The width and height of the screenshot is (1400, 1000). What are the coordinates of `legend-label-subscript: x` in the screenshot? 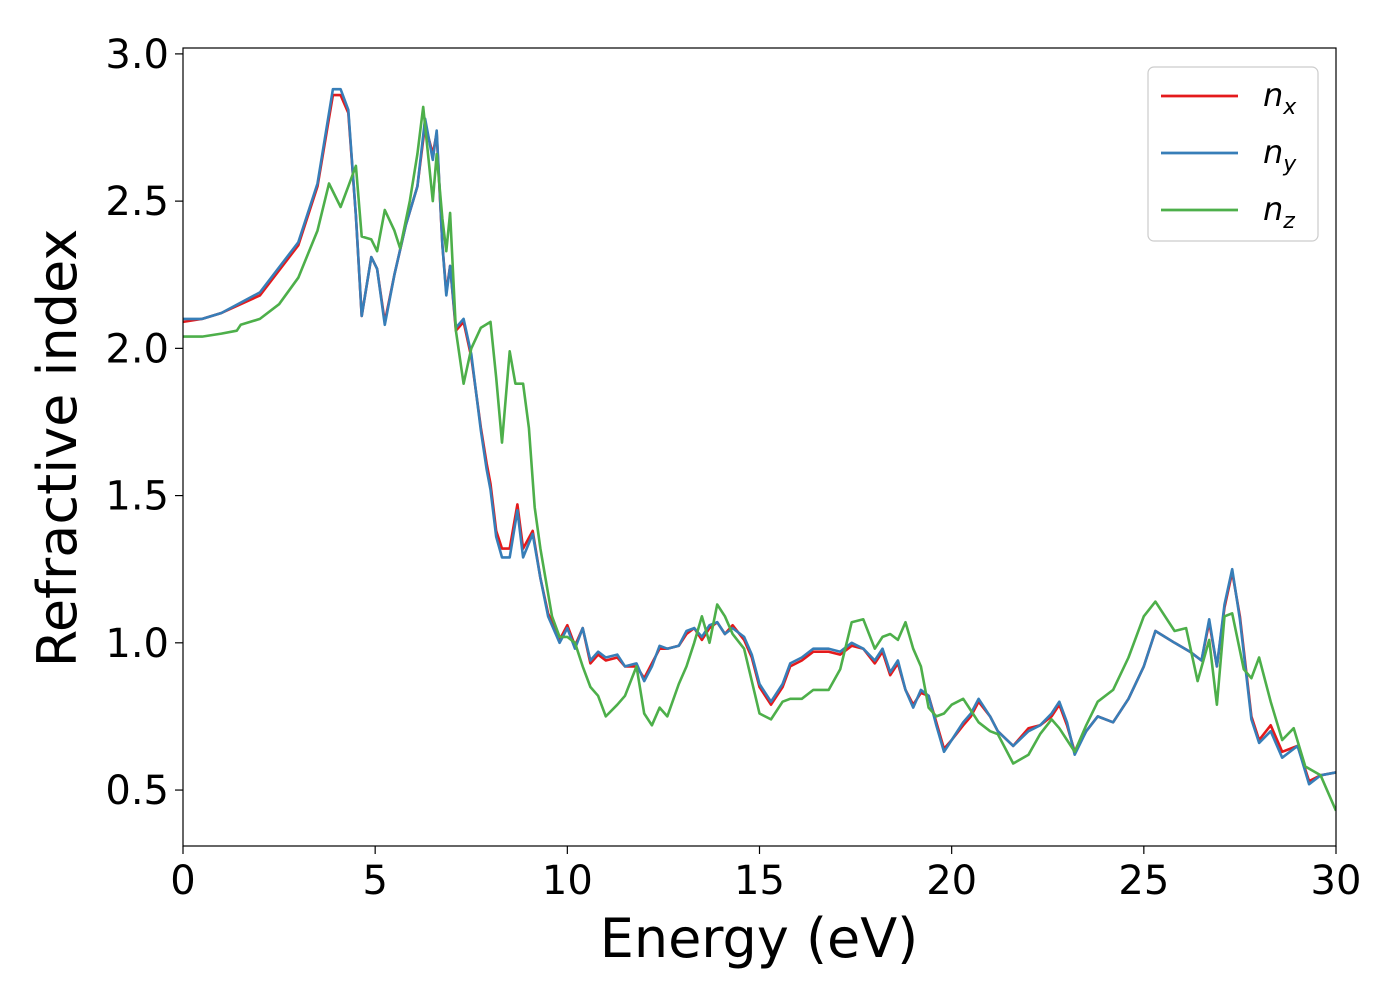 It's located at (1289, 107).